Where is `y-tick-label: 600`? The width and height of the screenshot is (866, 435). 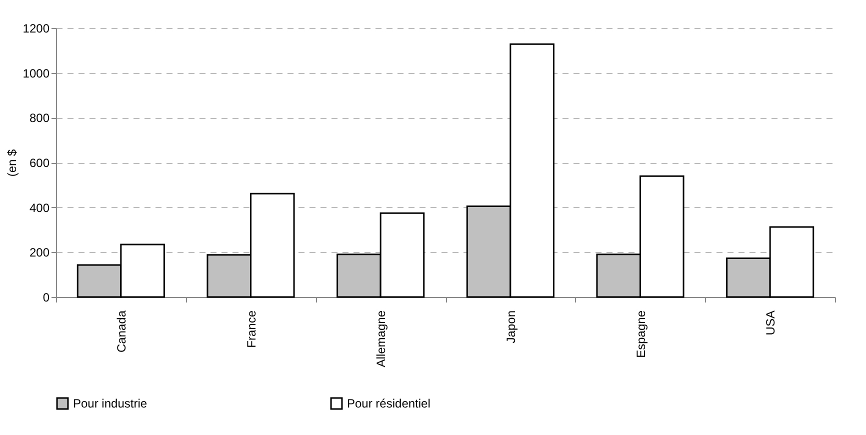
y-tick-label: 600 is located at coordinates (39, 163).